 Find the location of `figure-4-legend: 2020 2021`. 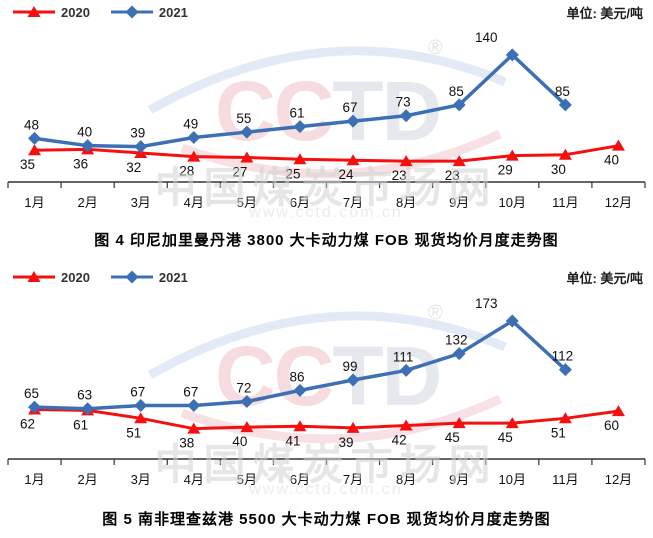

figure-4-legend: 2020 2021 is located at coordinates (100, 12).